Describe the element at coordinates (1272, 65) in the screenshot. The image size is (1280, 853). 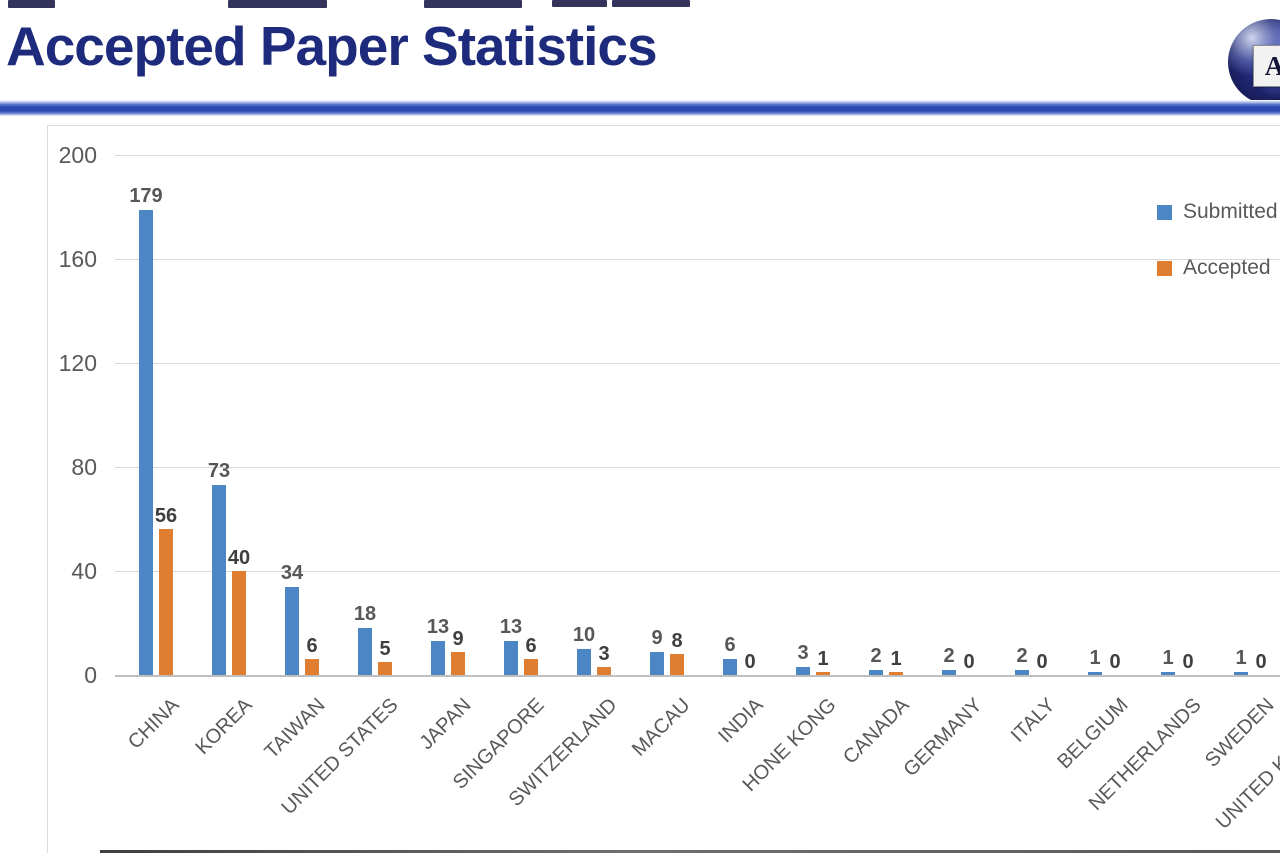
I see `logo-letter: A` at that location.